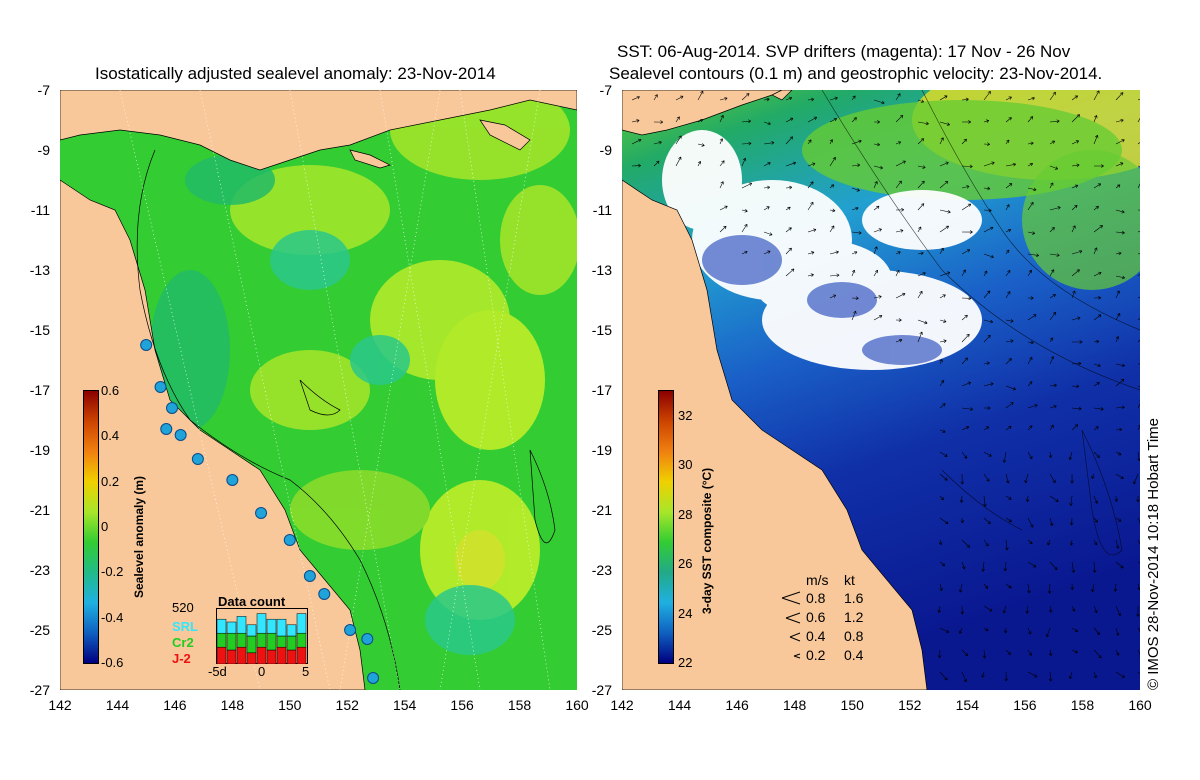  What do you see at coordinates (601, 270) in the screenshot?
I see `right-lat-tick-3: -13` at bounding box center [601, 270].